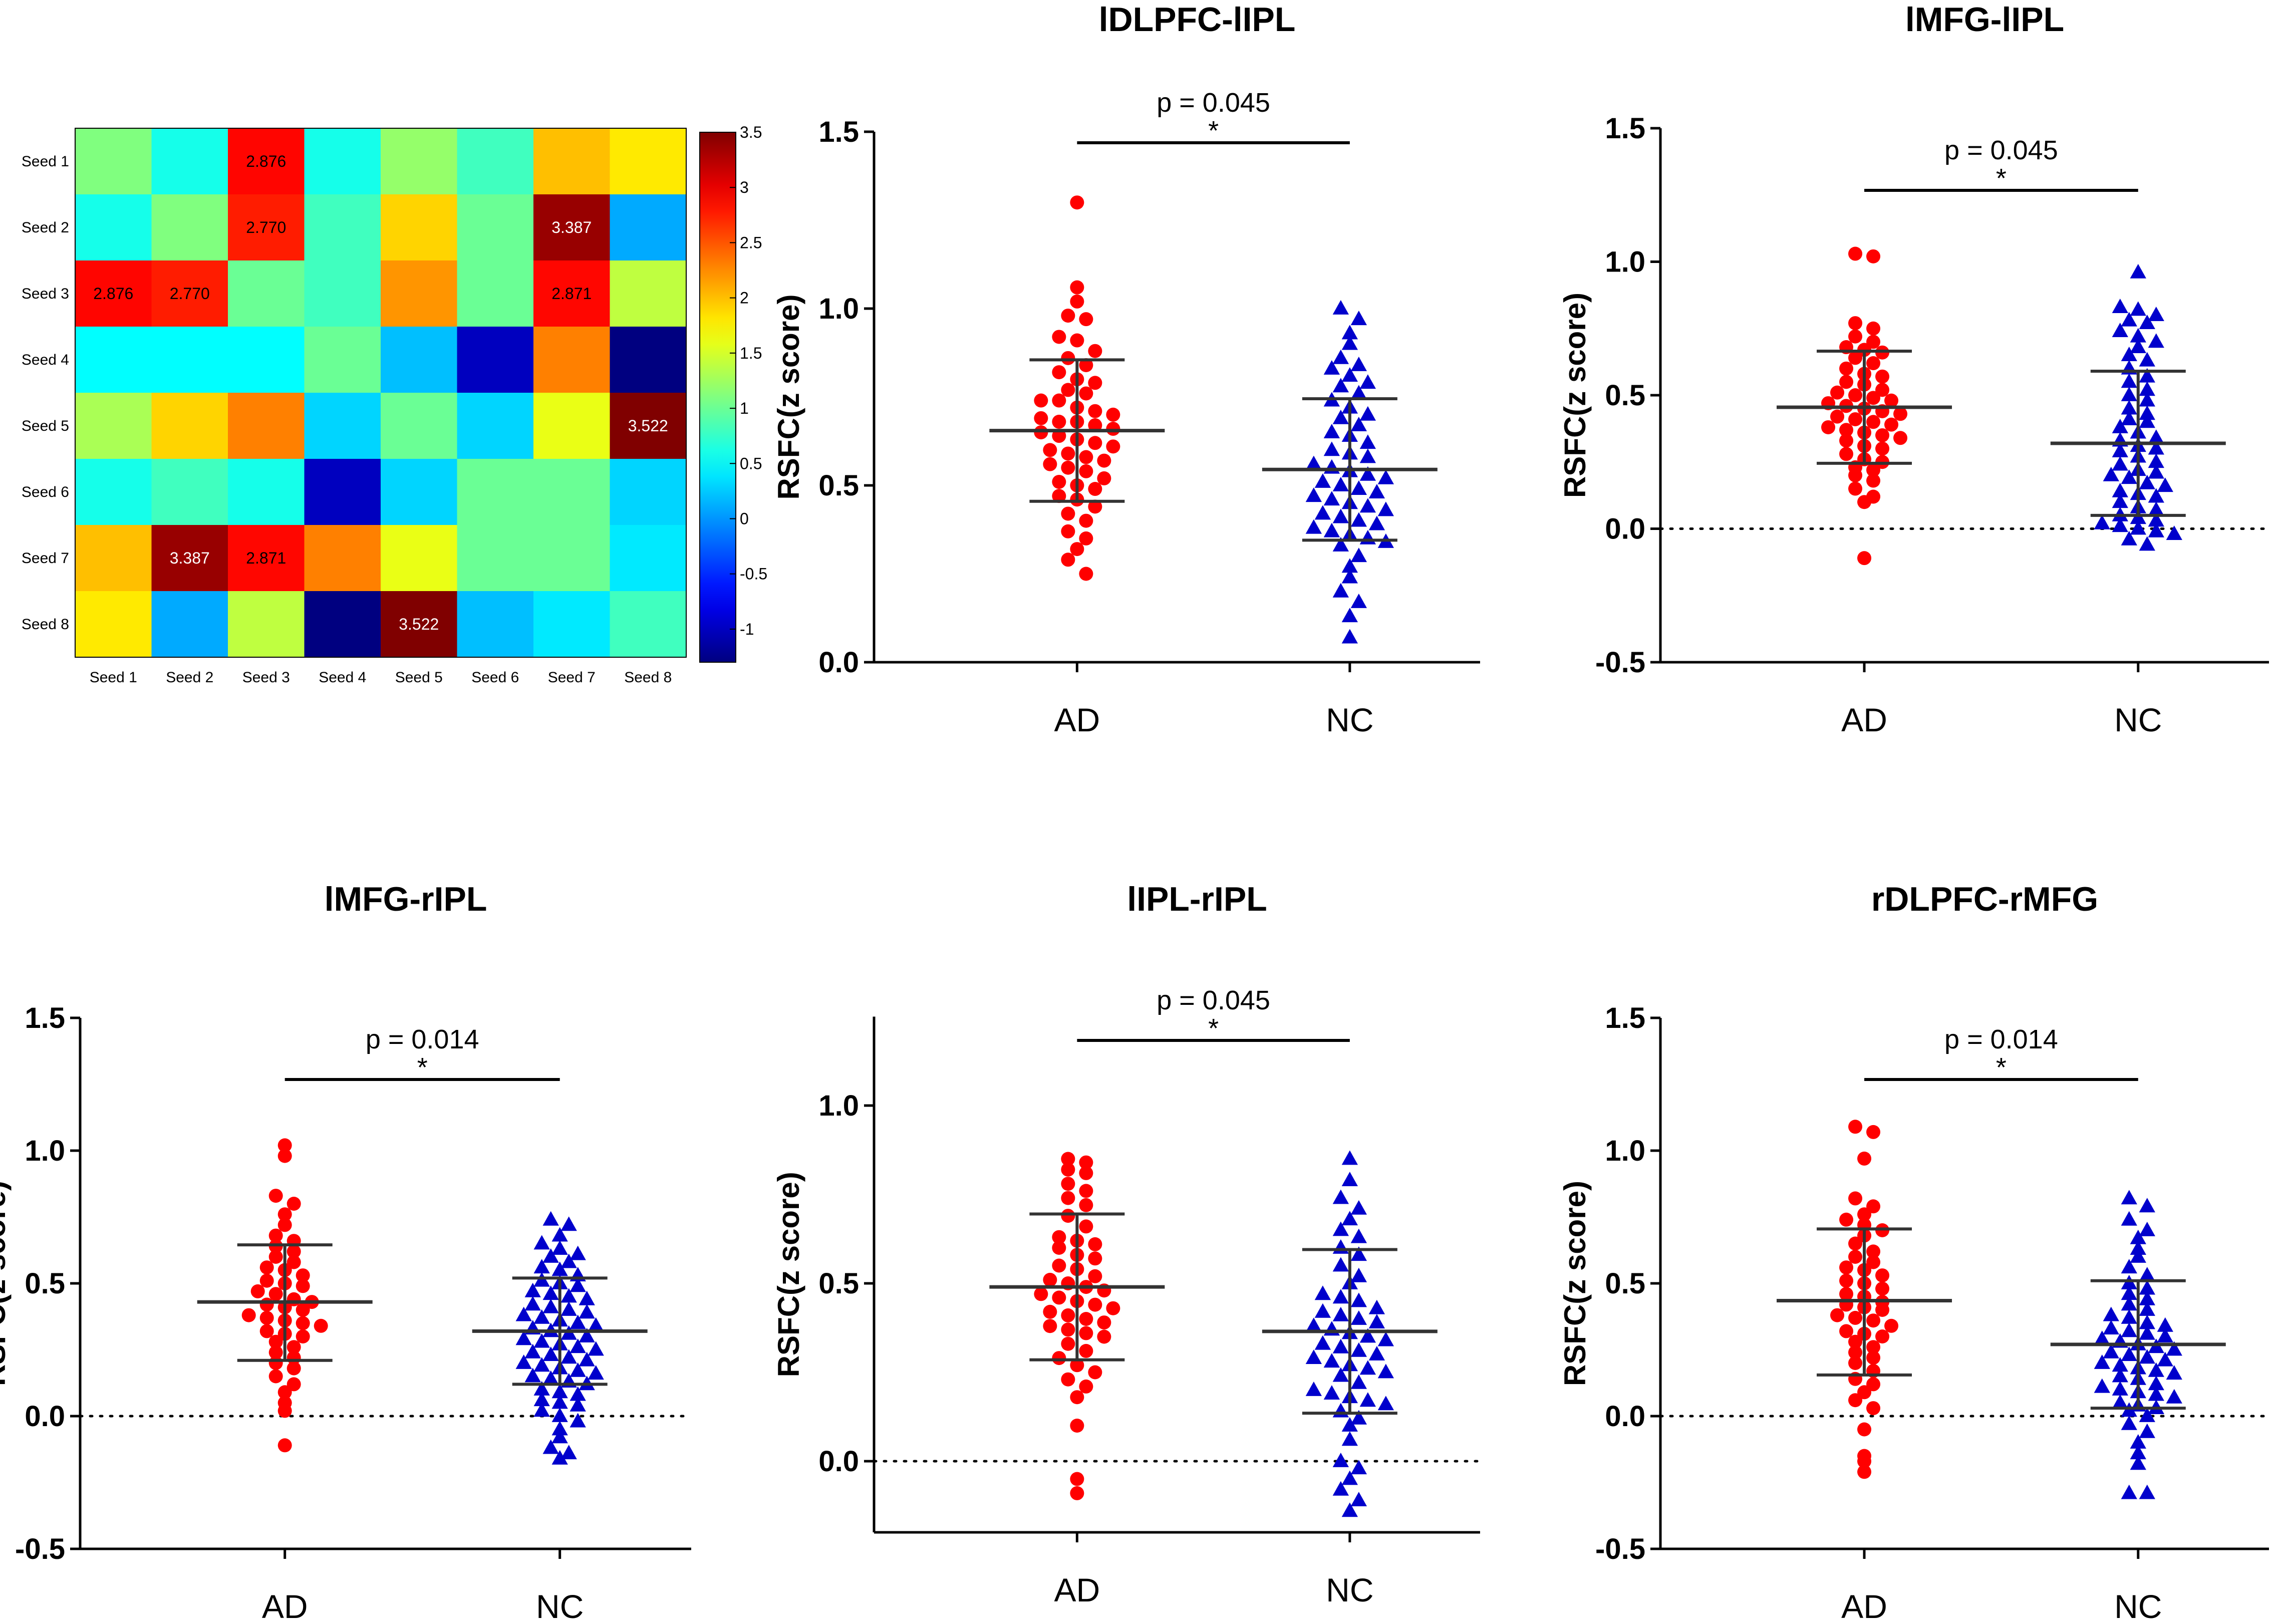 The image size is (2279, 1624). Describe the element at coordinates (751, 353) in the screenshot. I see `colorbar-tick-label: 1.5` at that location.